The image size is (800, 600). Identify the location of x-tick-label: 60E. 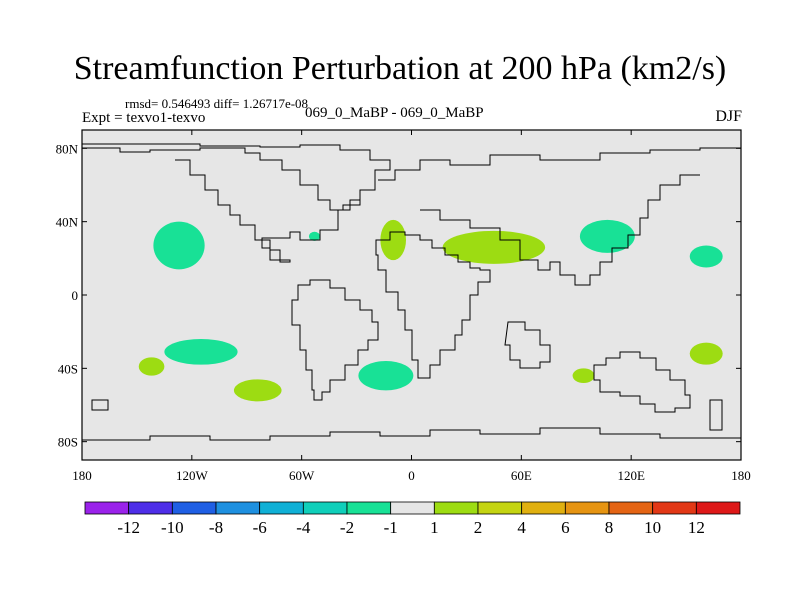
(521, 475).